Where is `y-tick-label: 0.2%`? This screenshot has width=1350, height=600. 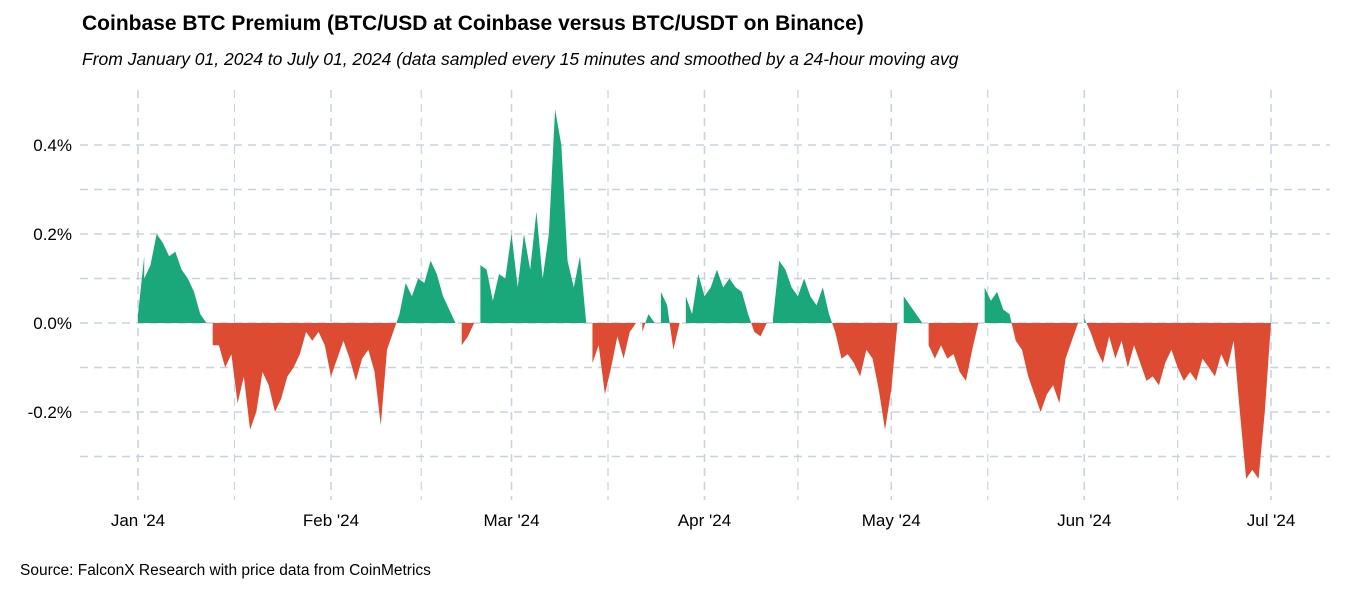
y-tick-label: 0.2% is located at coordinates (52, 234).